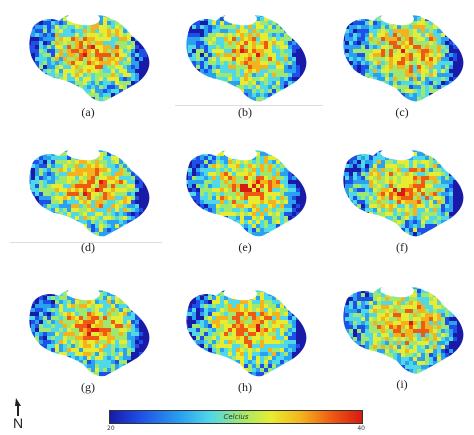 This screenshot has height=435, width=474. I want to click on panel-caption: (f), so click(400, 247).